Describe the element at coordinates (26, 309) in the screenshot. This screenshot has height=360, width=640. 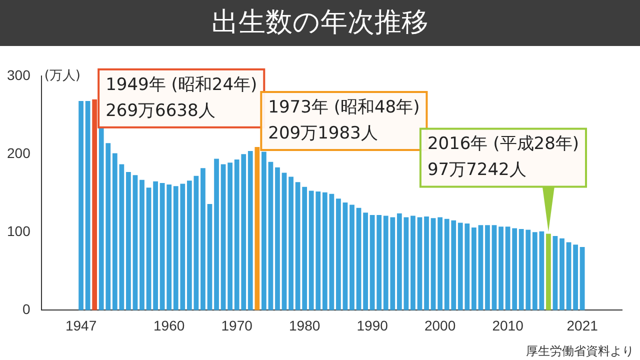
I see `y-tick-label: 0` at that location.